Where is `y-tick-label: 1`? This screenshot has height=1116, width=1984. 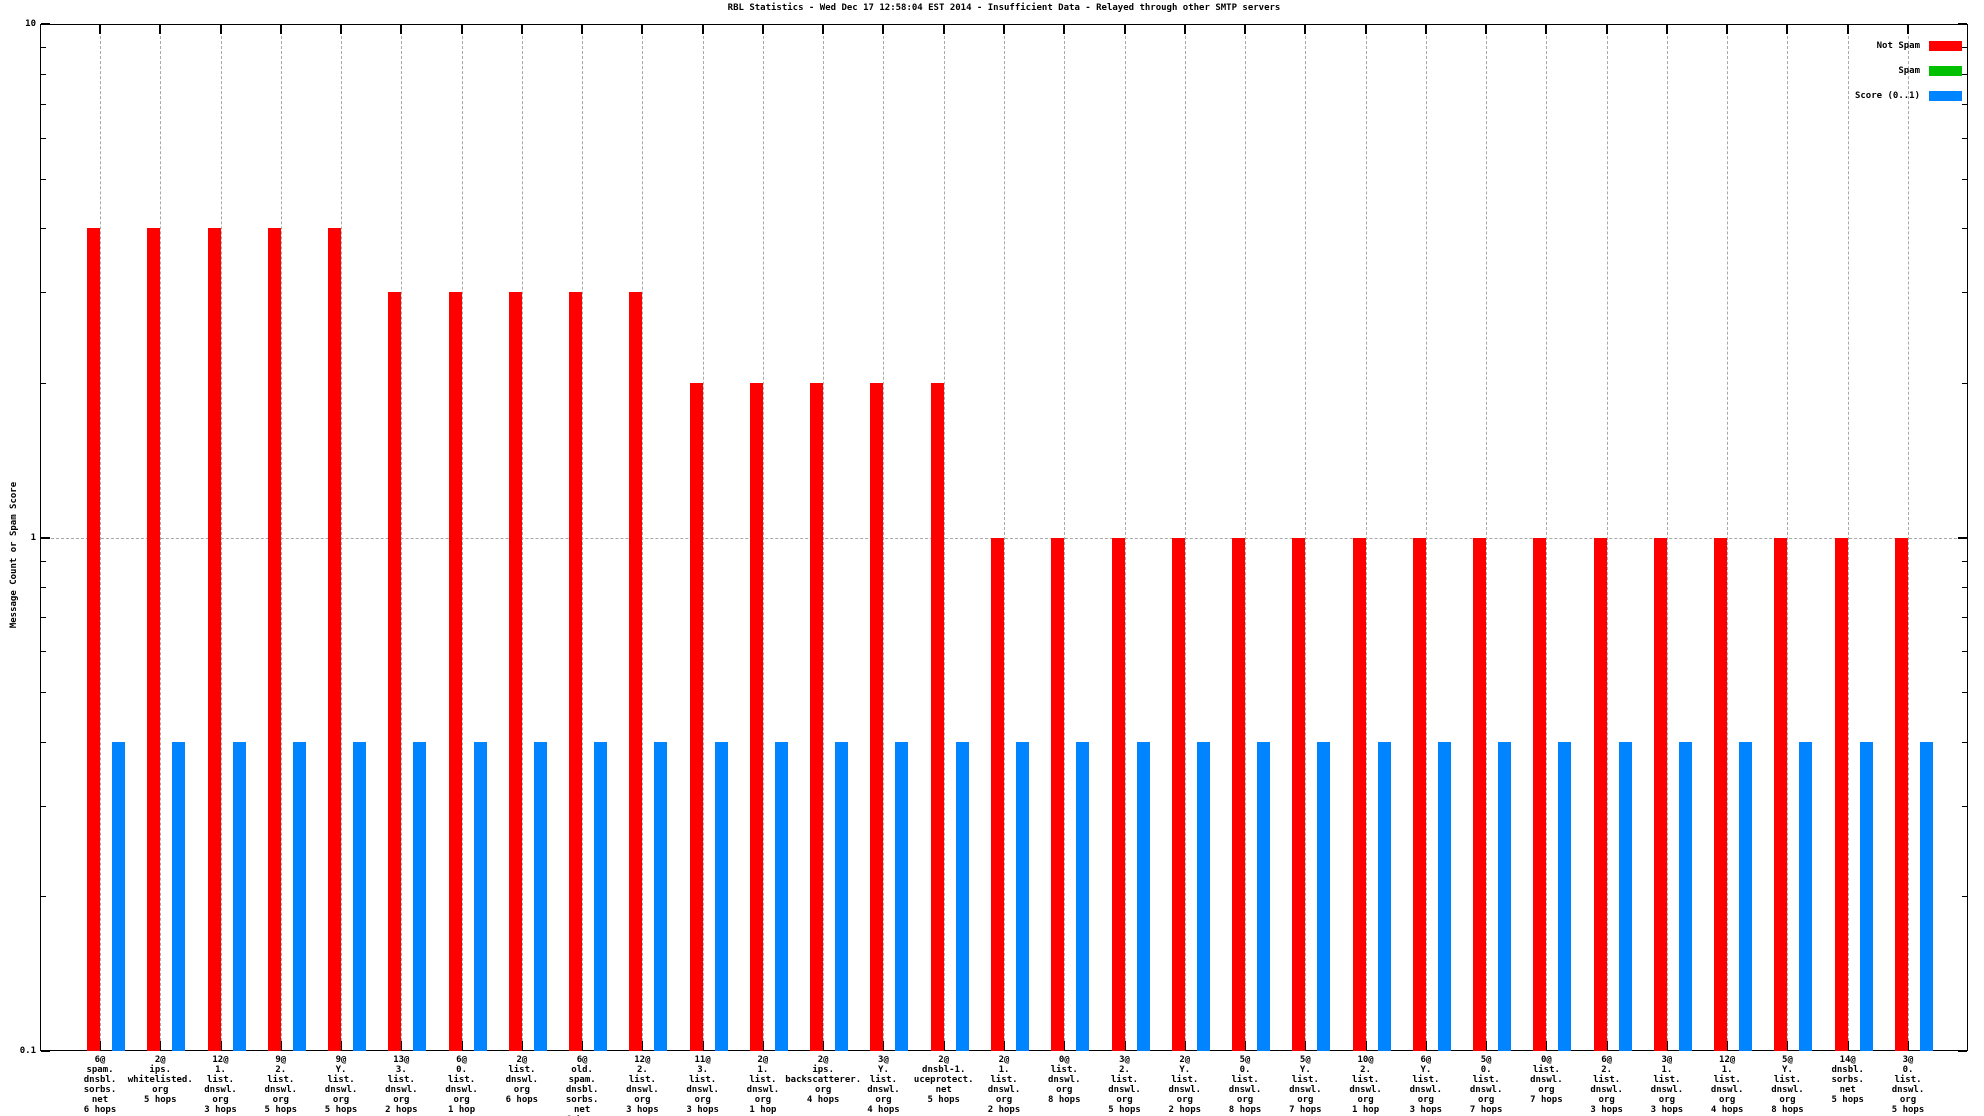
y-tick-label: 1 is located at coordinates (33, 538).